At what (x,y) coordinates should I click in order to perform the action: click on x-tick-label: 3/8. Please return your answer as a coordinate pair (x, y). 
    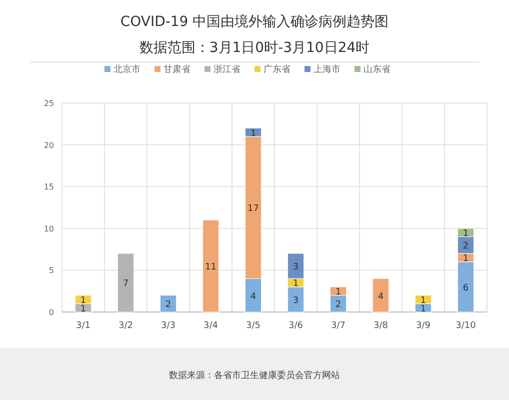
    Looking at the image, I should click on (381, 326).